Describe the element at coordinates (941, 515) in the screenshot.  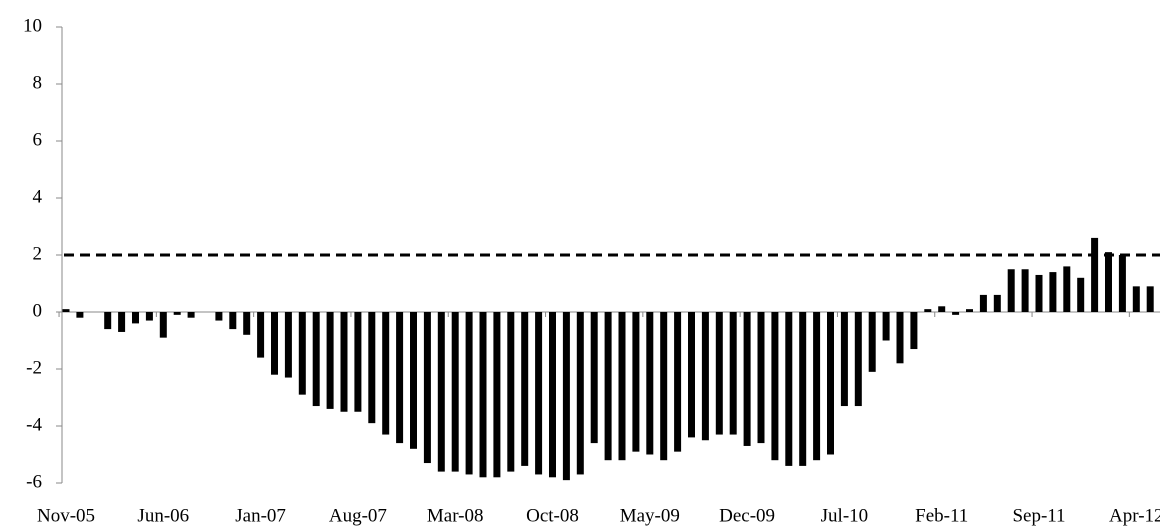
I see `x-tick-label: Feb-11` at that location.